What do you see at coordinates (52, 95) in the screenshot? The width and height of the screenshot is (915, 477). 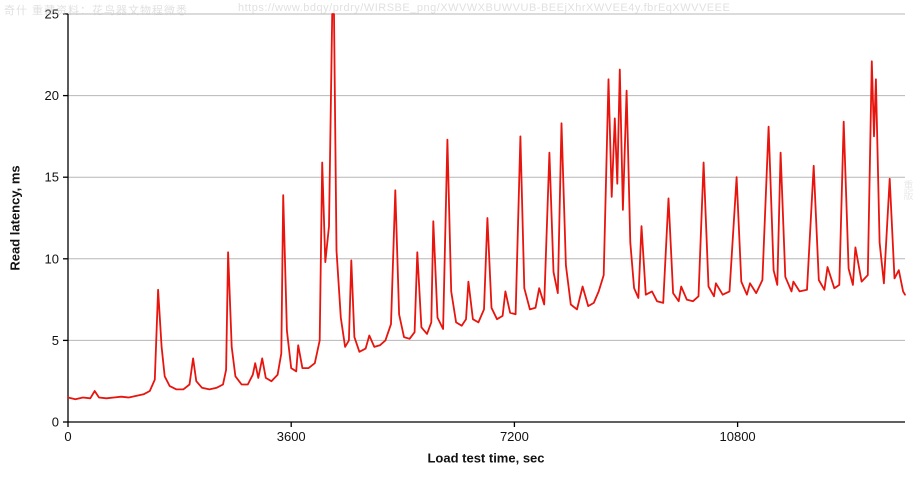 I see `y-tick-label: 20` at bounding box center [52, 95].